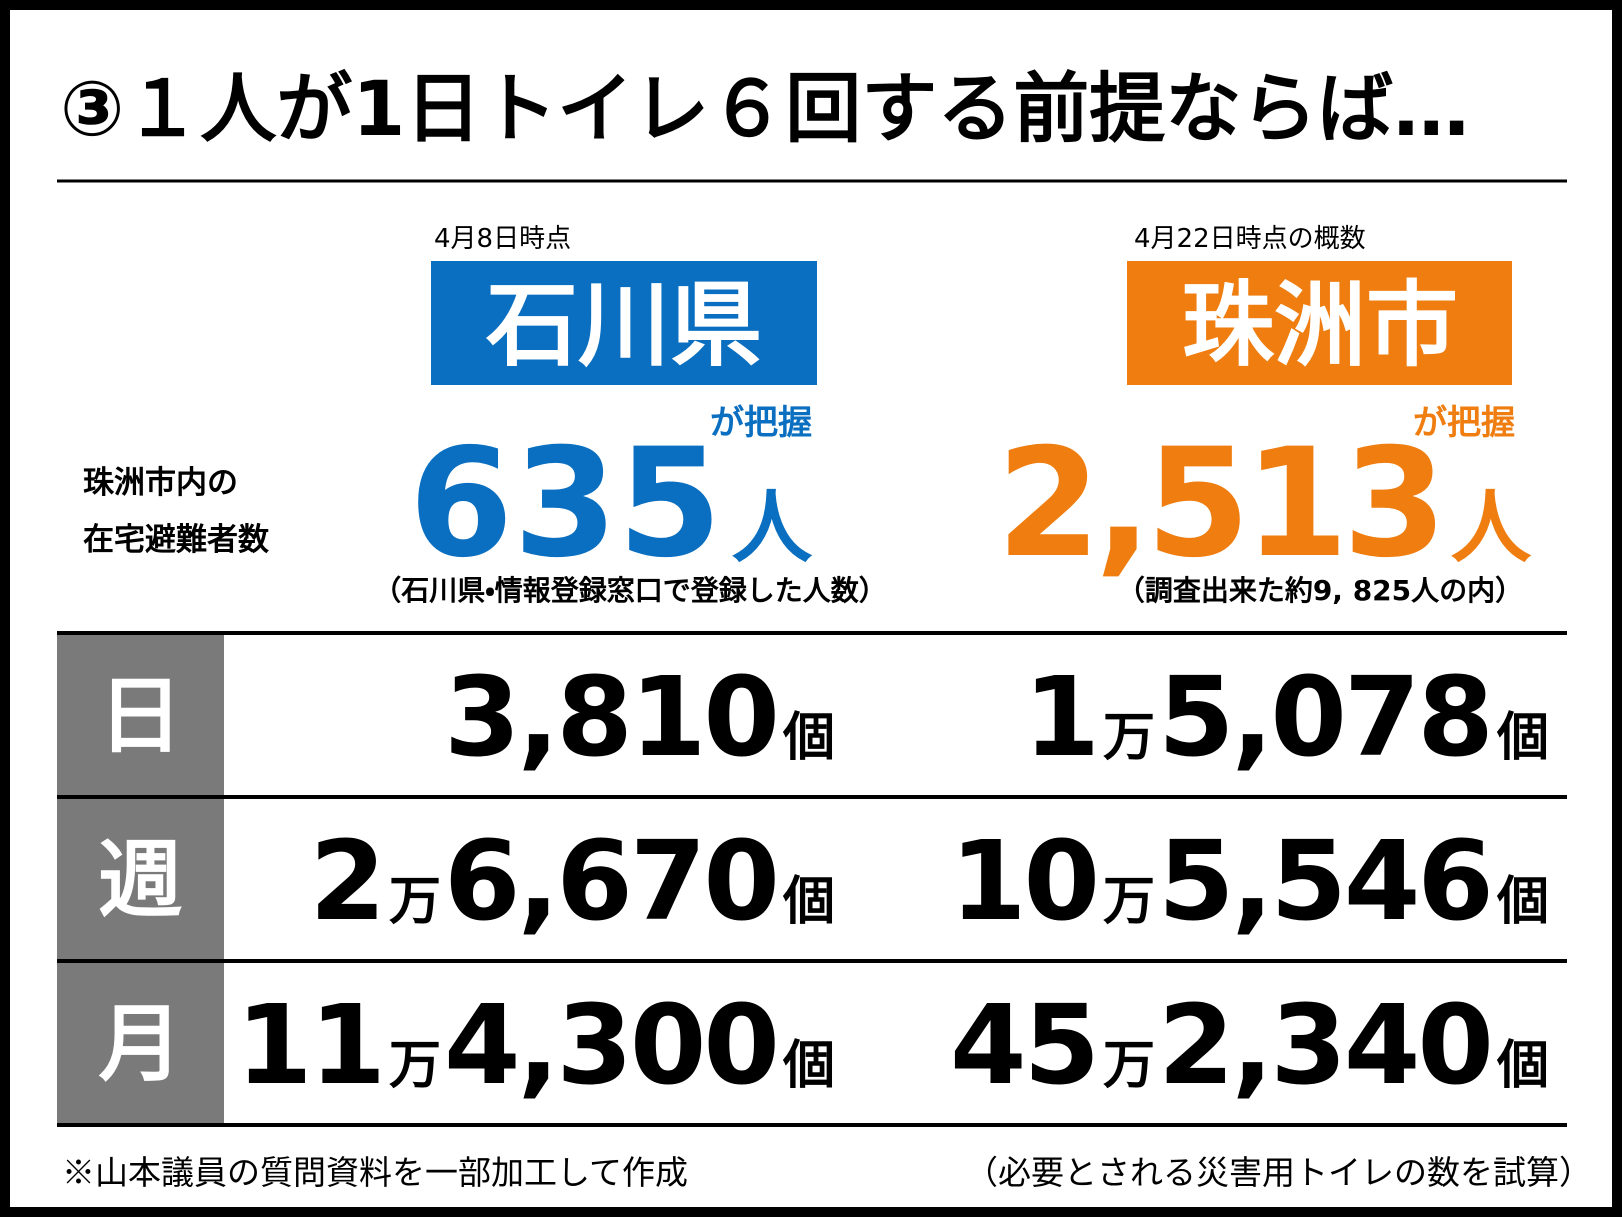  What do you see at coordinates (1320, 325) in the screenshot?
I see `name: 珠洲市` at bounding box center [1320, 325].